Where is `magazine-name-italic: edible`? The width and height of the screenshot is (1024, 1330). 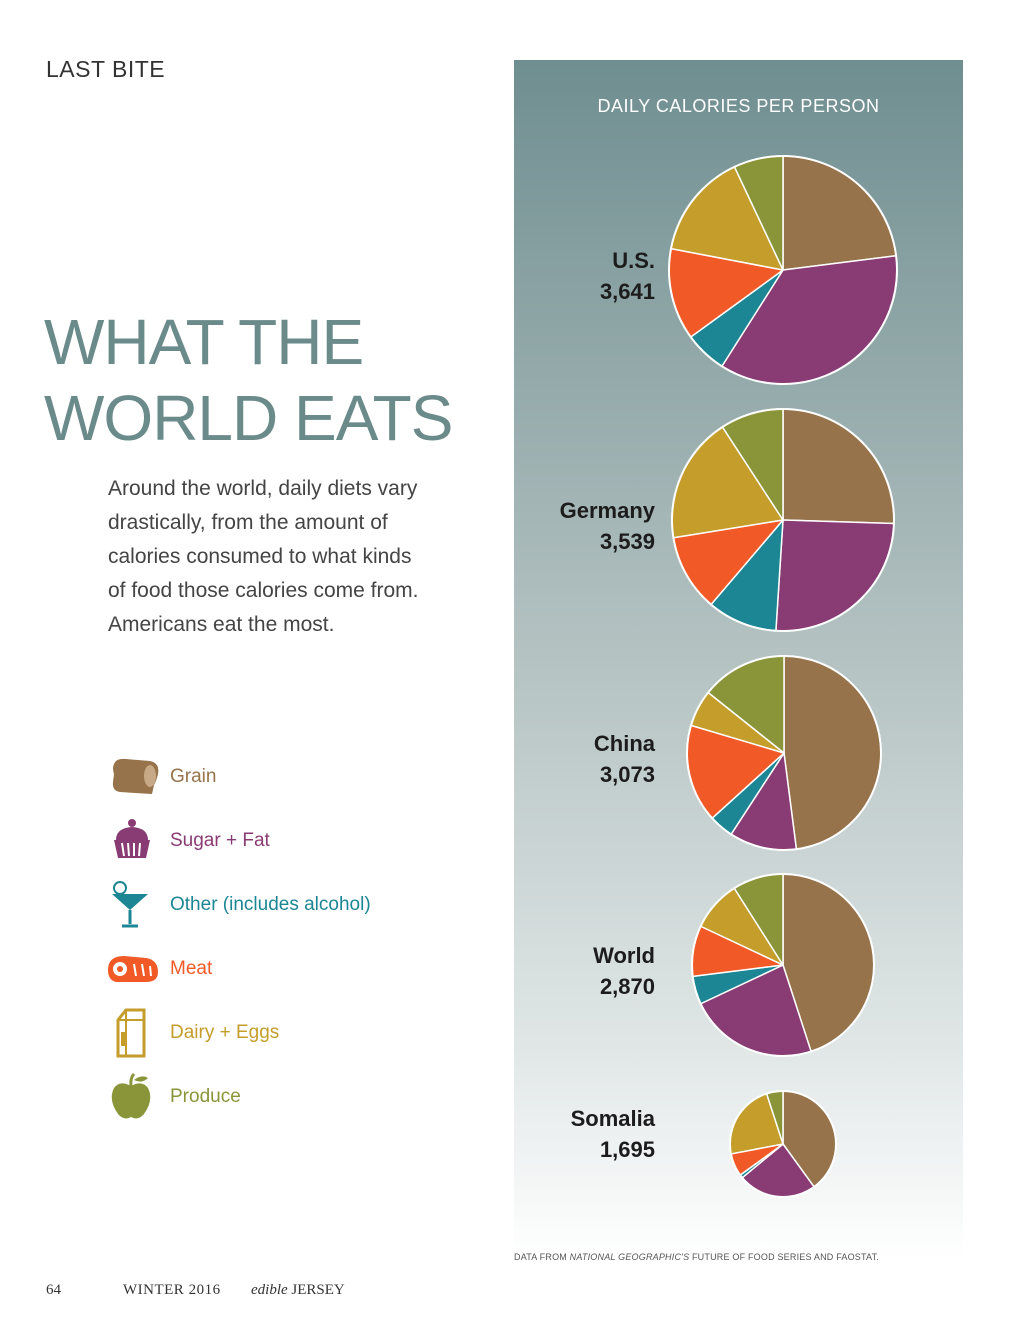 magazine-name-italic: edible is located at coordinates (269, 1290).